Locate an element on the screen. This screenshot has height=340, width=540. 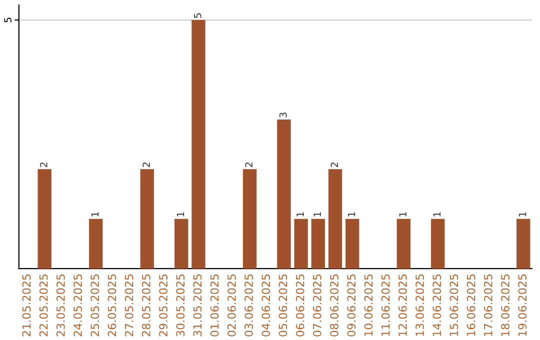
x-tick-label: 01.06.2025 is located at coordinates (214, 305).